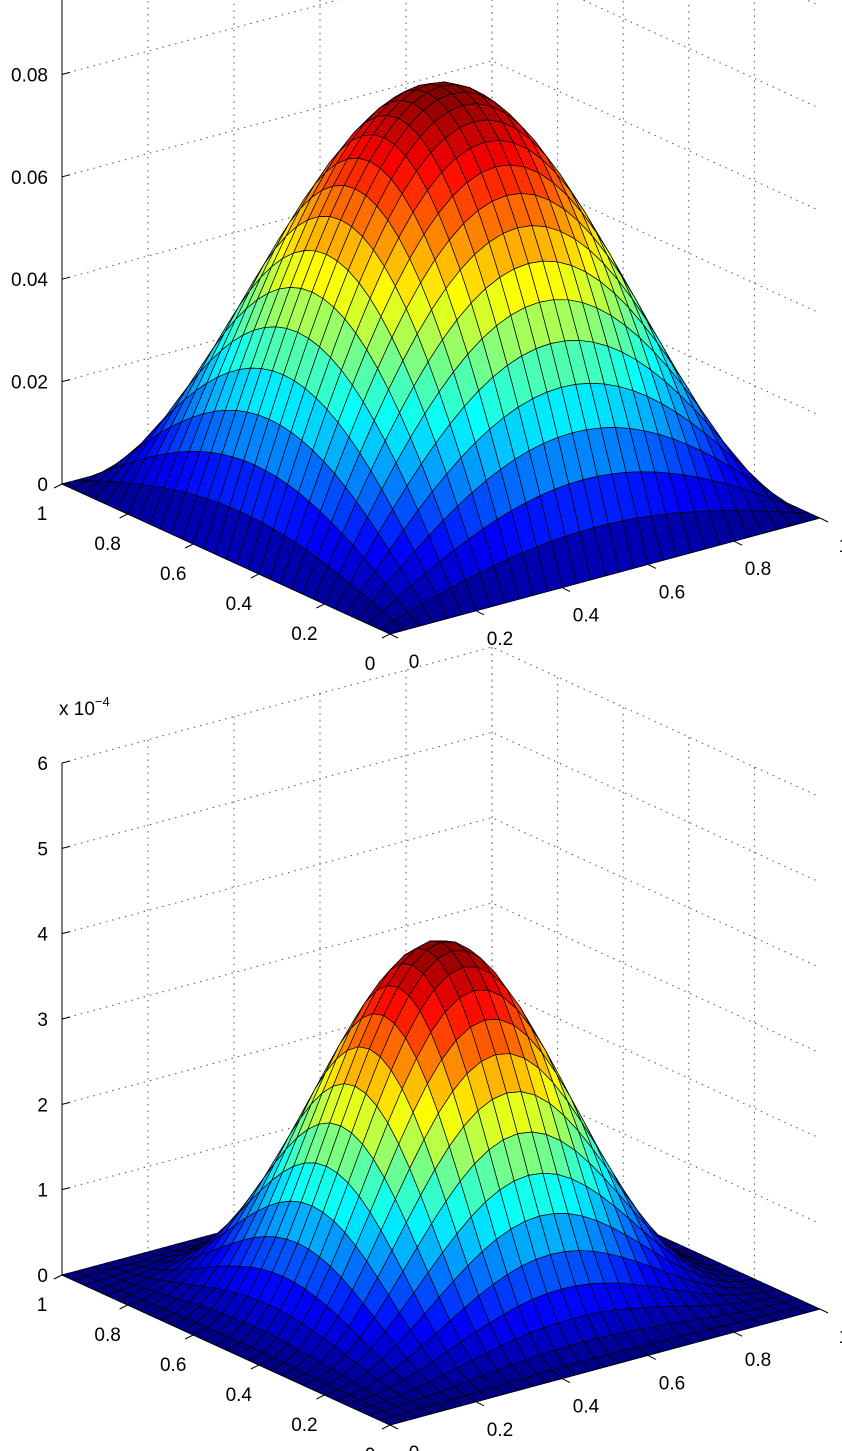 Image resolution: width=842 pixels, height=1451 pixels. What do you see at coordinates (42, 935) in the screenshot?
I see `z-tick-label: 4` at bounding box center [42, 935].